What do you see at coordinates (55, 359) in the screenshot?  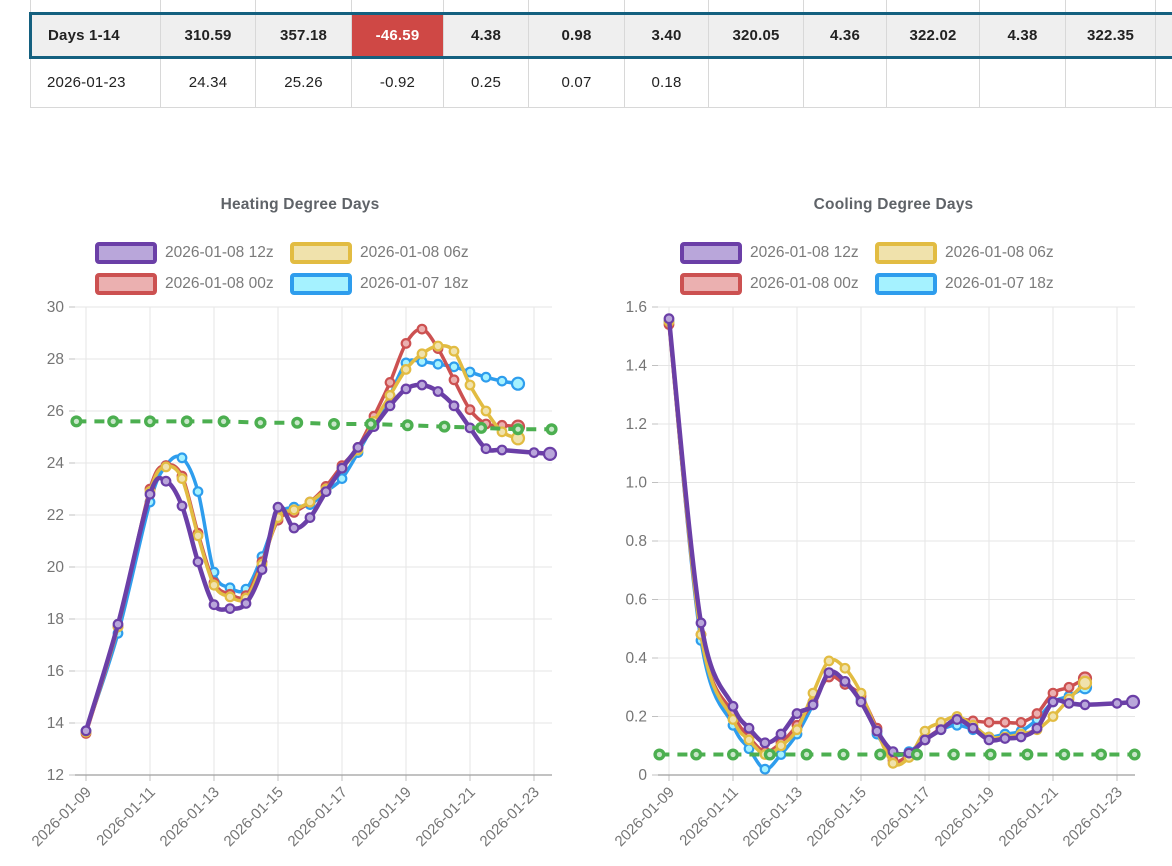 I see `y-tick-label: 28` at bounding box center [55, 359].